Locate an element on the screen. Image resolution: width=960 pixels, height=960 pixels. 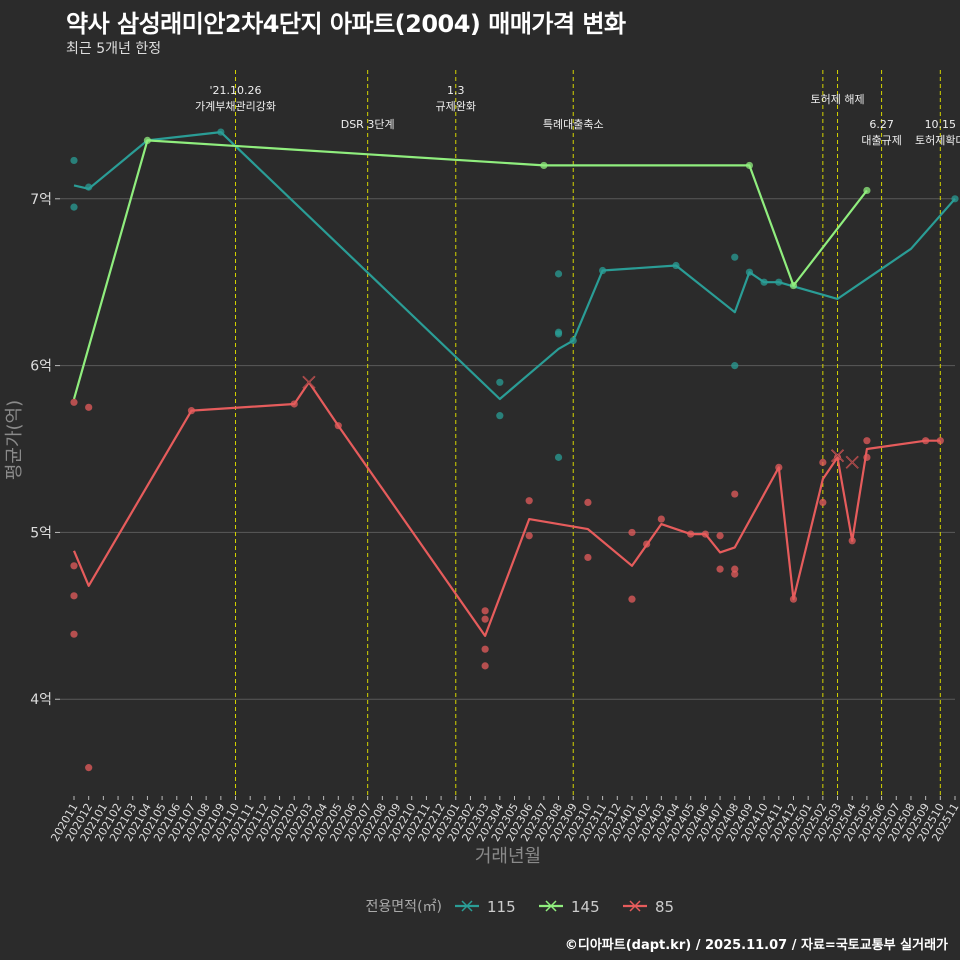
x-axis-label: 거래년월 is located at coordinates (508, 856).